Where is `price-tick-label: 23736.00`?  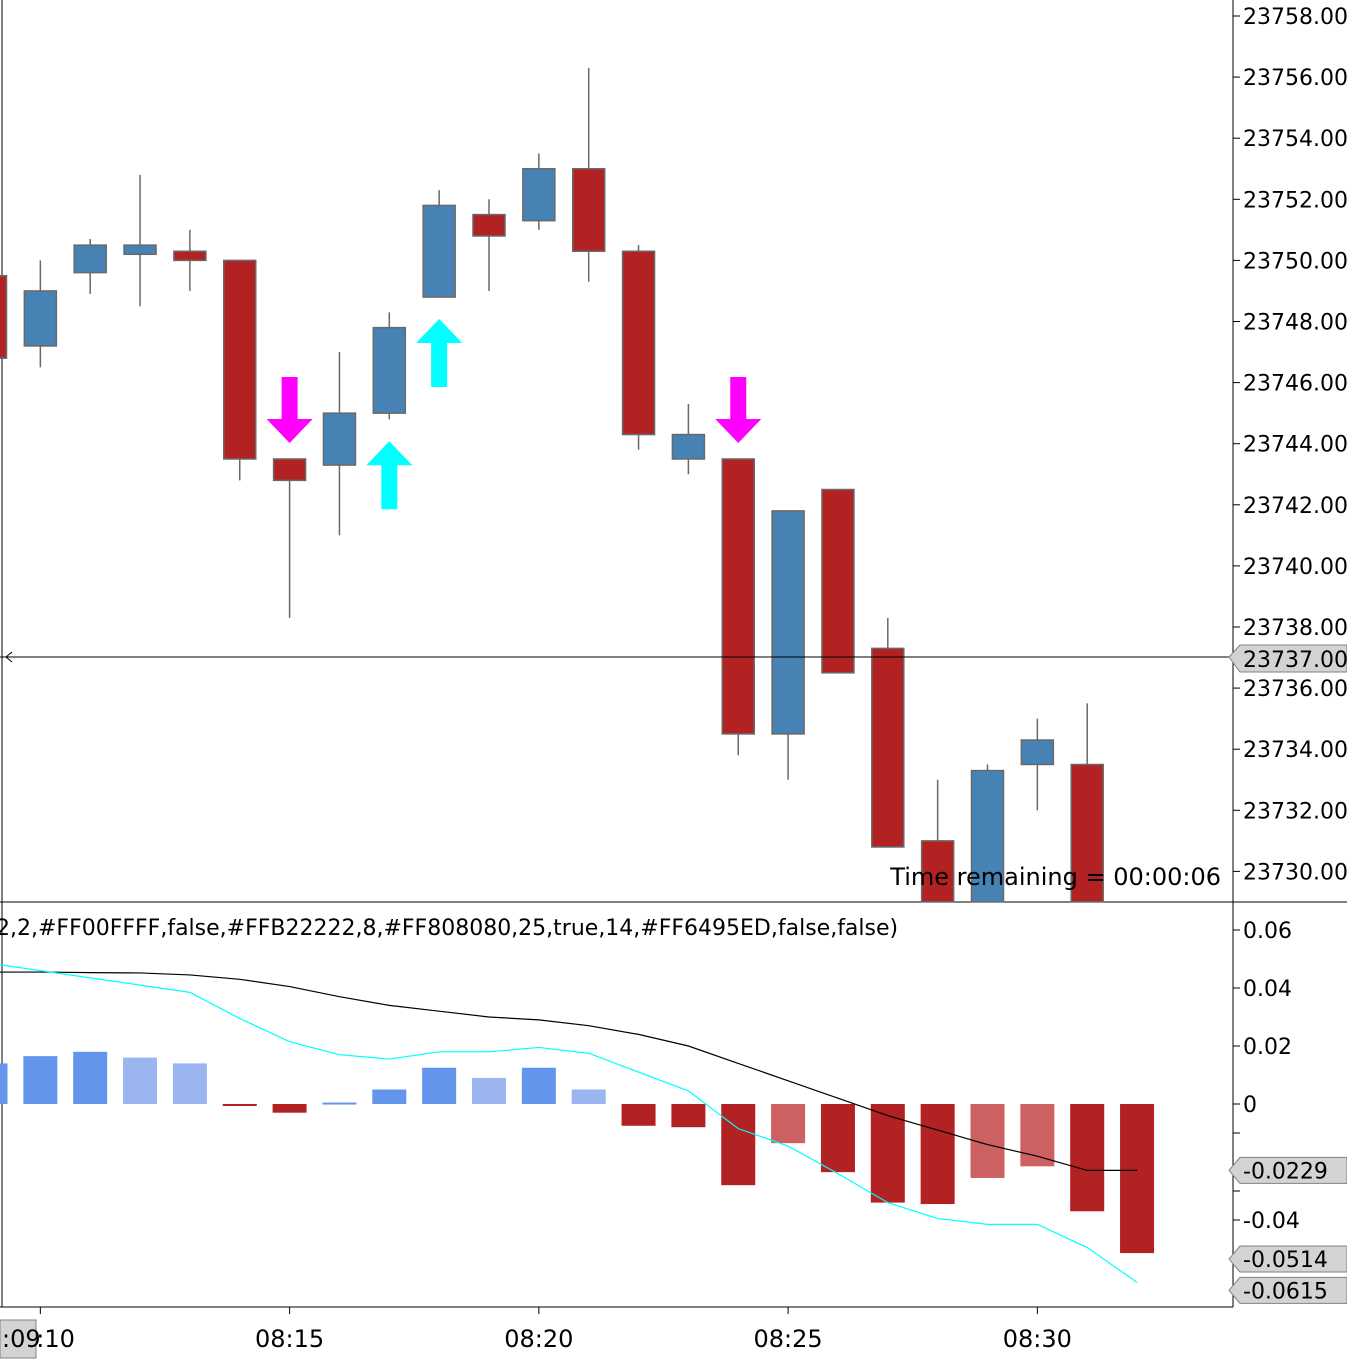 price-tick-label: 23736.00 is located at coordinates (1295, 689).